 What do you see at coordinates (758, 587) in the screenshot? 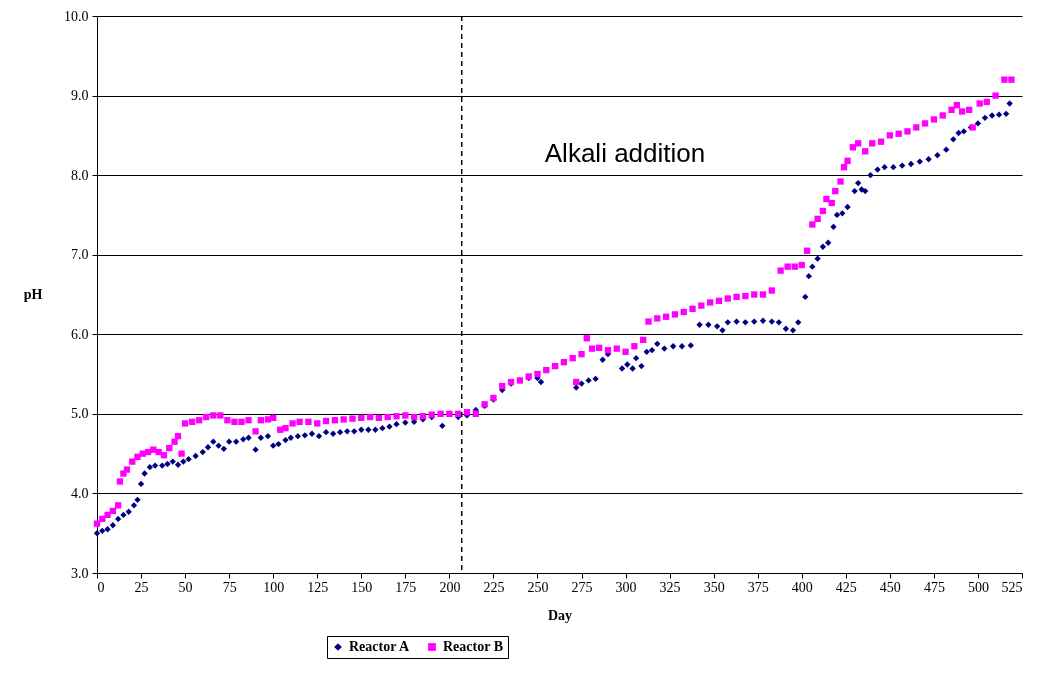
I see `x-tick-label: 375` at bounding box center [758, 587].